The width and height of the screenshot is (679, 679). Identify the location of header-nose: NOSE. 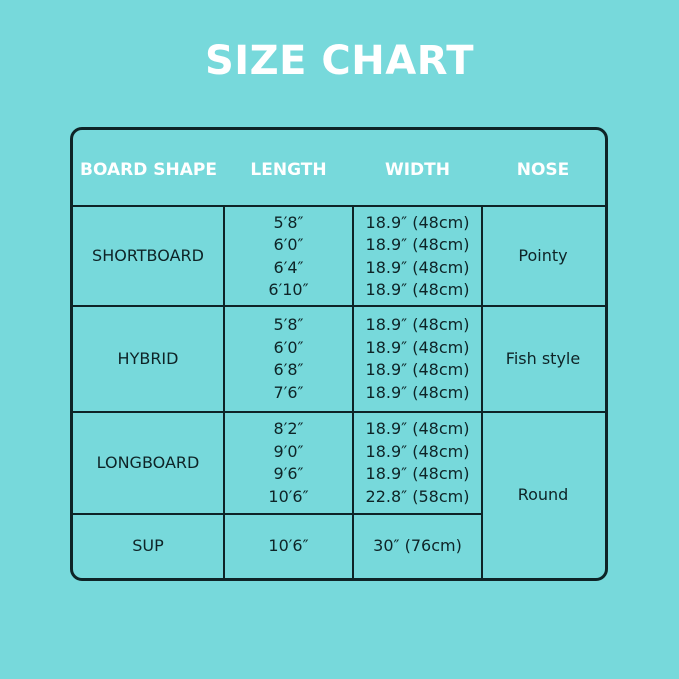
(543, 170).